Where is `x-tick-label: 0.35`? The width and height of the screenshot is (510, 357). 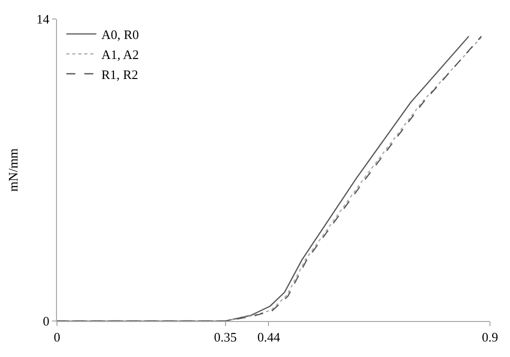
x-tick-label: 0.35 is located at coordinates (225, 337).